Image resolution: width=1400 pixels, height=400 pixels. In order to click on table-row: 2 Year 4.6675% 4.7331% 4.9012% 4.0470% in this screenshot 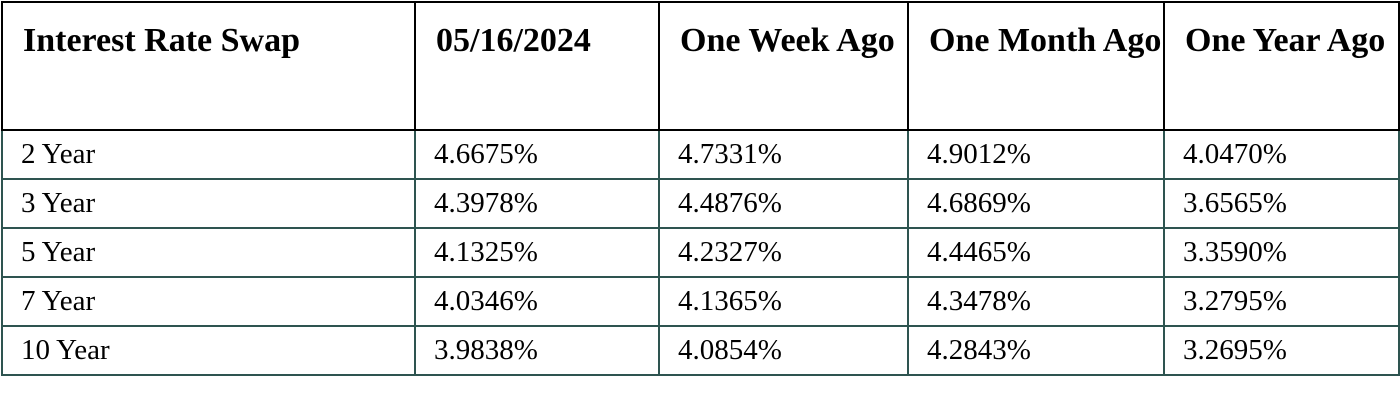, I will do `click(700, 154)`.